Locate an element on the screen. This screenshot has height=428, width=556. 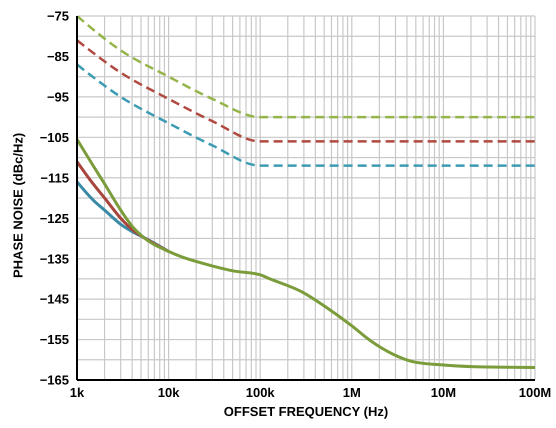
x-tick-label: 100k is located at coordinates (261, 392).